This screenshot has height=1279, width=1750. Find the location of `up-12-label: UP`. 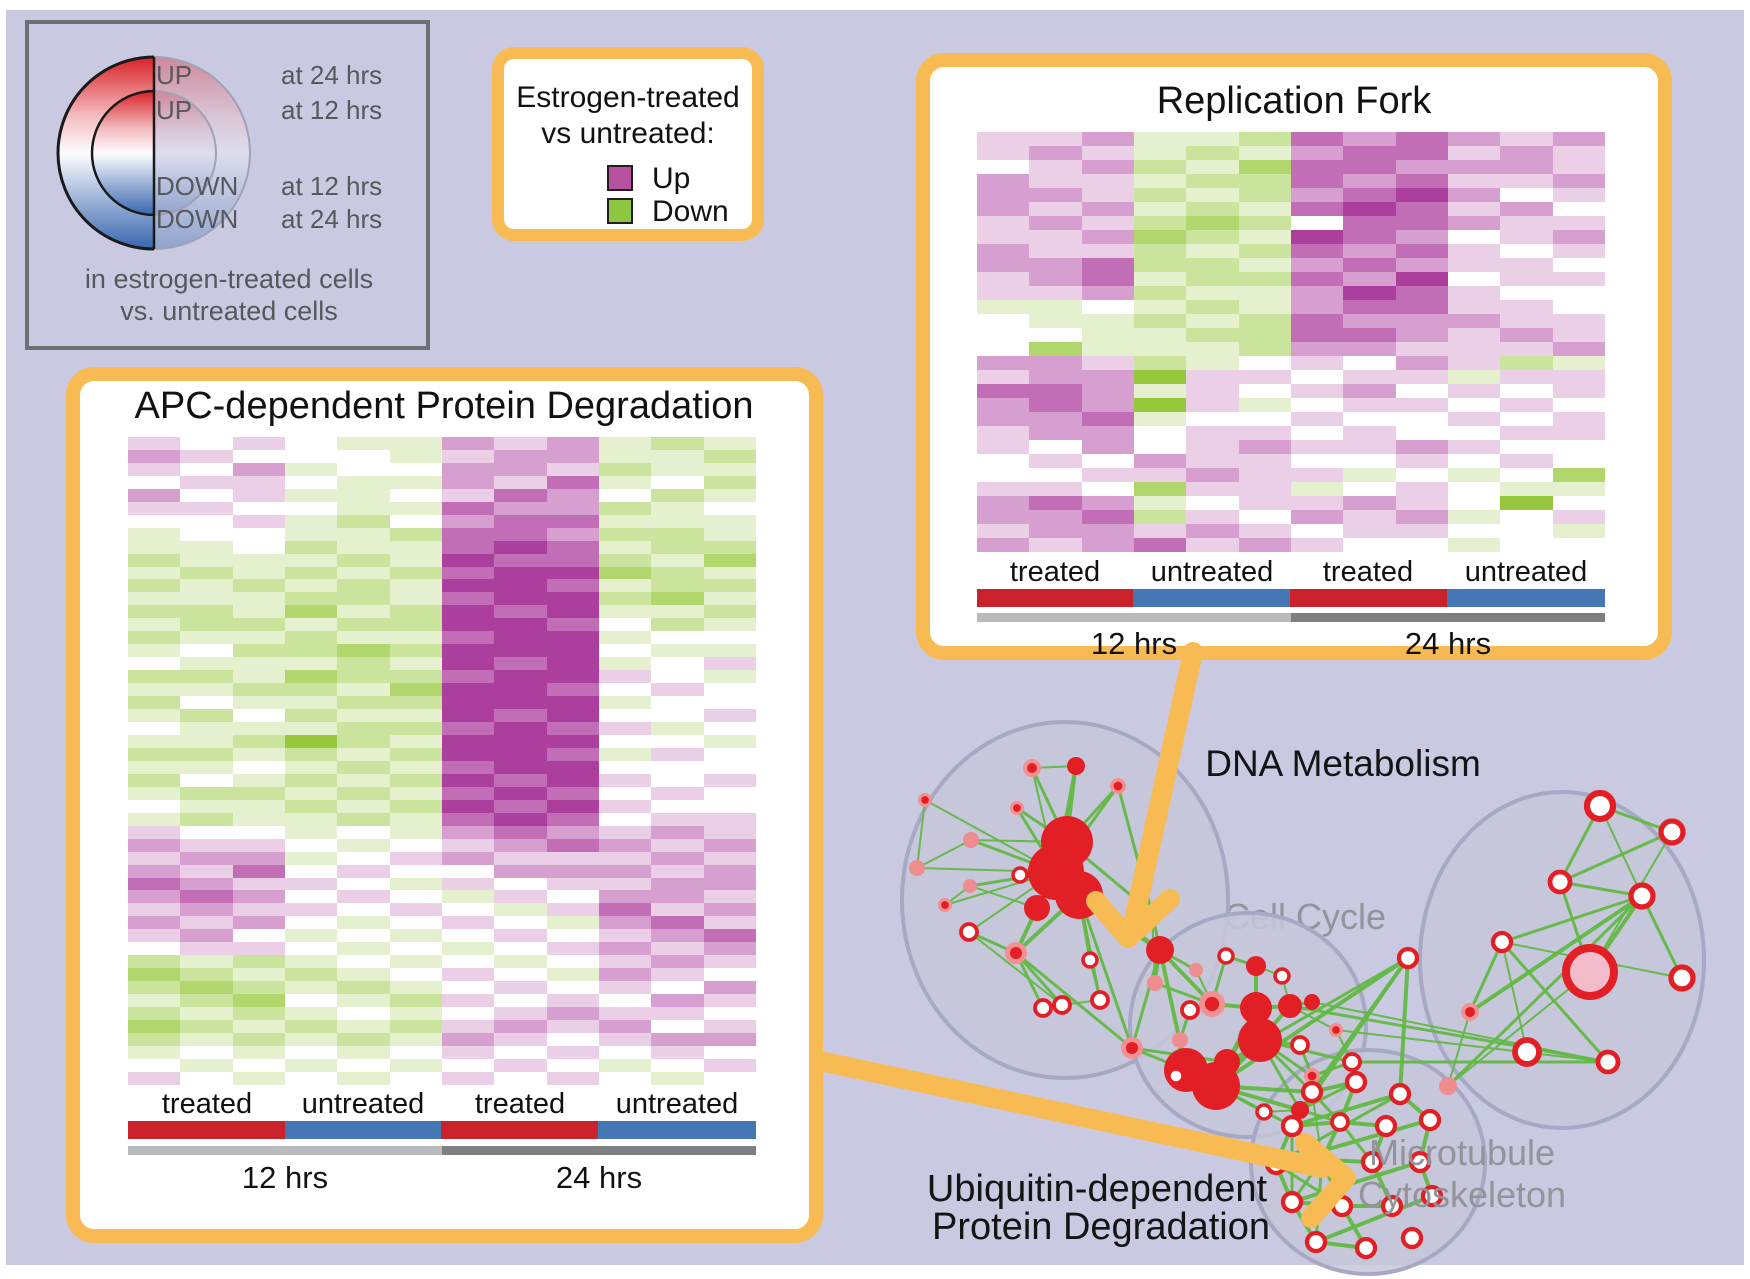

up-12-label: UP is located at coordinates (174, 110).